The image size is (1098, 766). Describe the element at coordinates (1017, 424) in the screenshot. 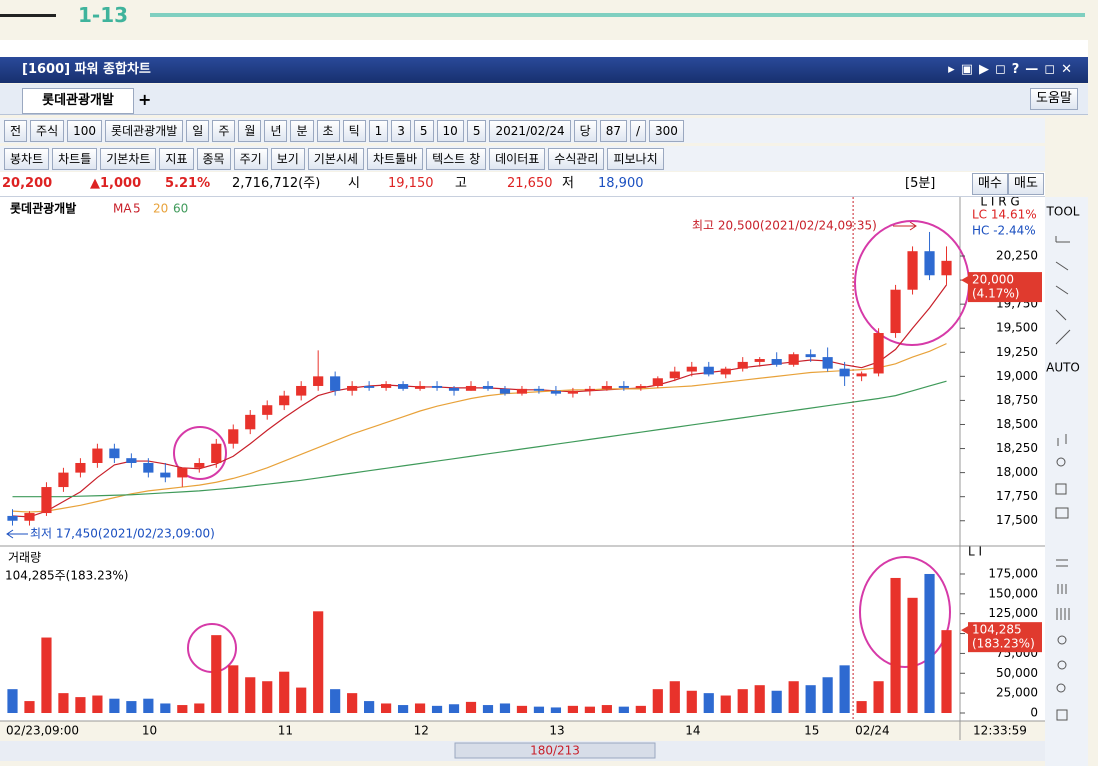

I see `y-tick-label: 18,500` at that location.